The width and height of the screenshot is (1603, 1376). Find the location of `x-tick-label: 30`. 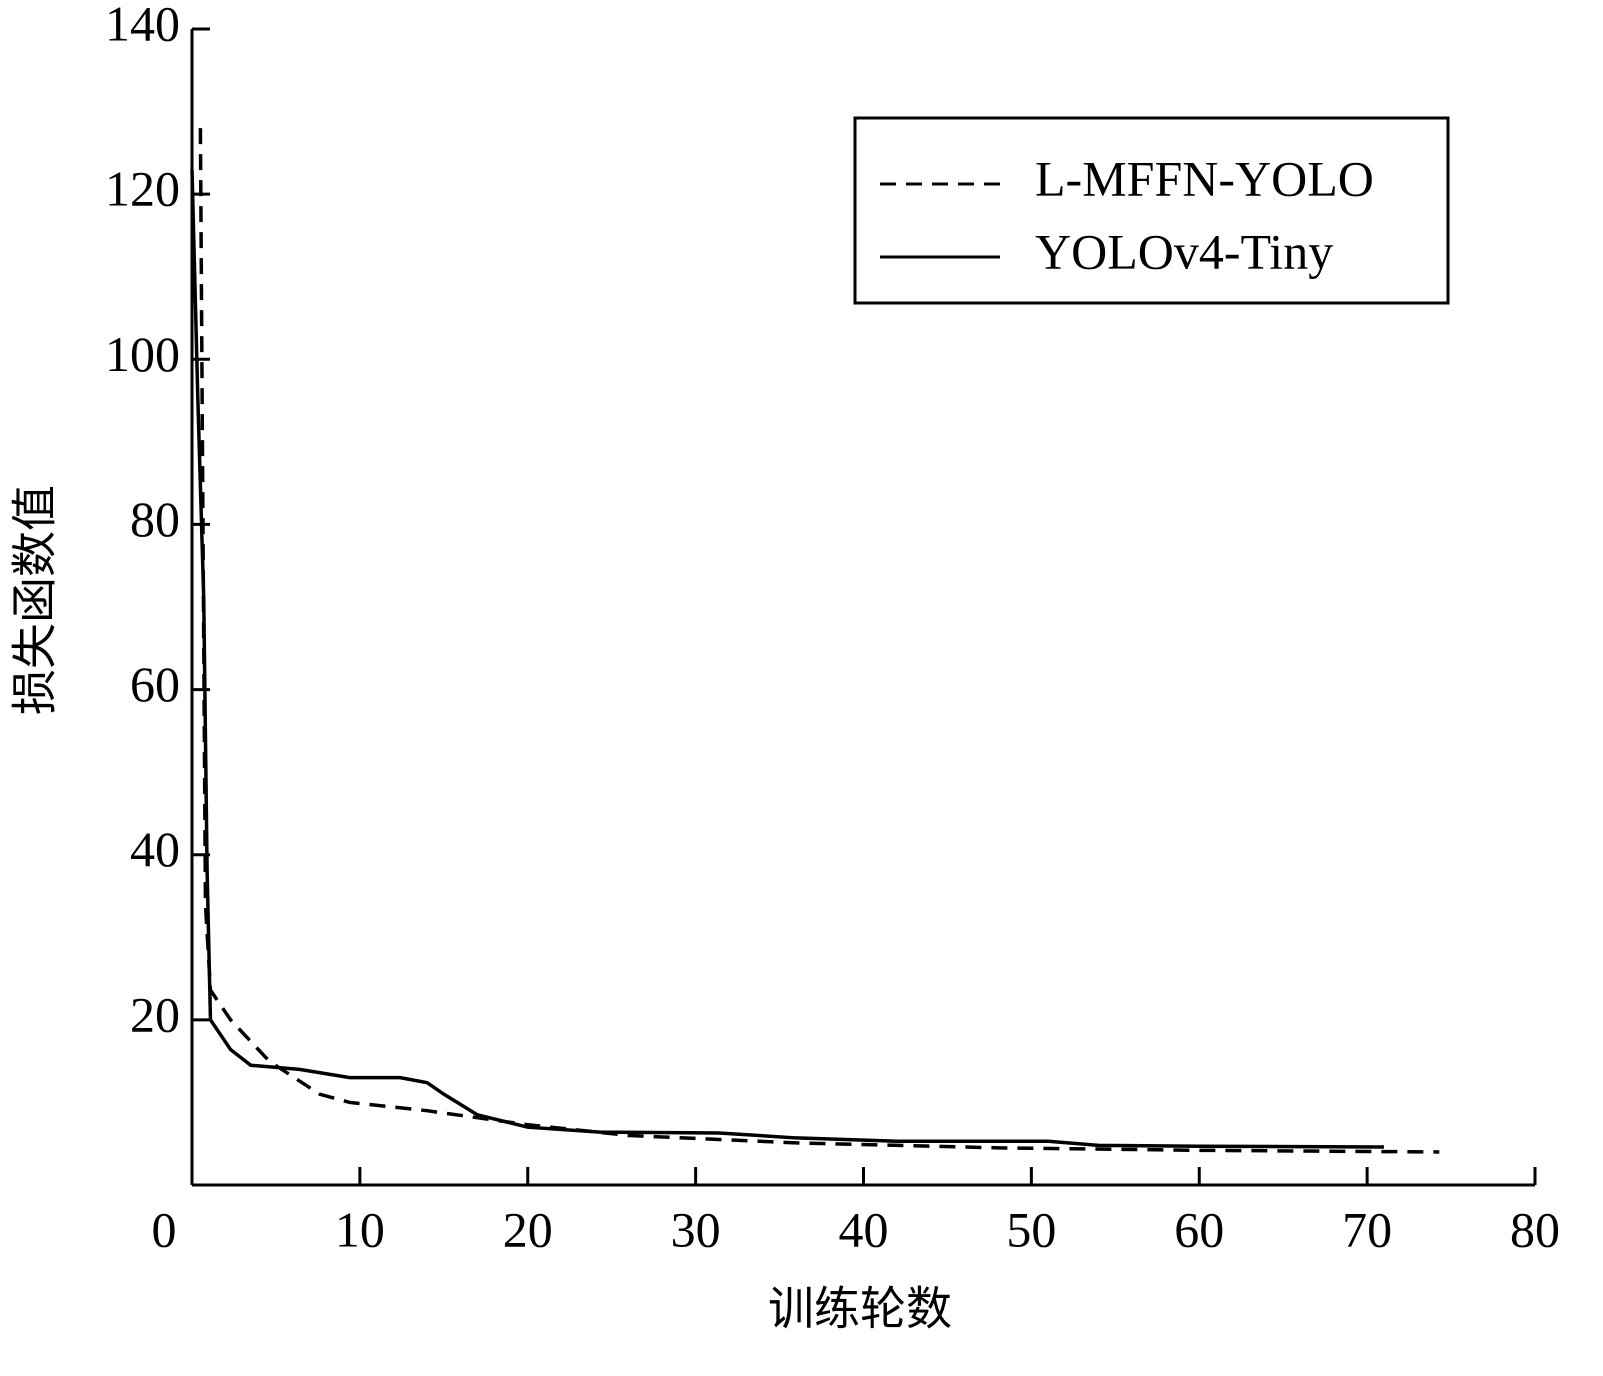

x-tick-label: 30 is located at coordinates (696, 1229).